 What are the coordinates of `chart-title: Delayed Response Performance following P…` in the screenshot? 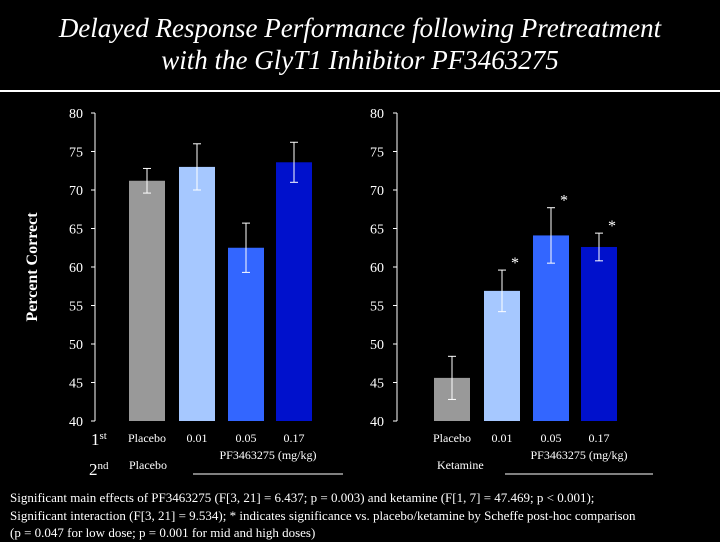 It's located at (360, 44).